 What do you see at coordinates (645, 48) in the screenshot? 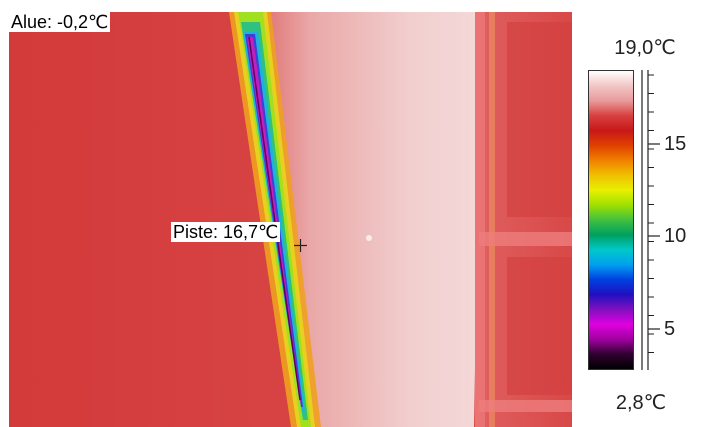
I see `scale-max-label: 19,0℃` at bounding box center [645, 48].